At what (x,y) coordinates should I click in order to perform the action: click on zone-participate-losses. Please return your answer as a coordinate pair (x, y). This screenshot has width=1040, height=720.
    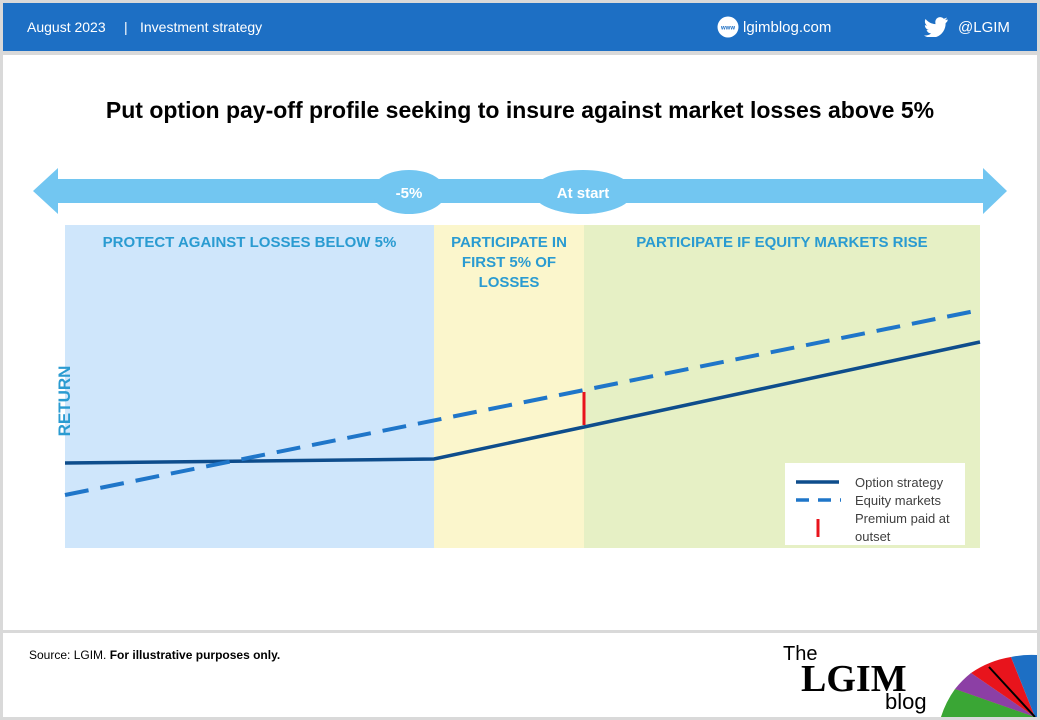
    Looking at the image, I should click on (509, 386).